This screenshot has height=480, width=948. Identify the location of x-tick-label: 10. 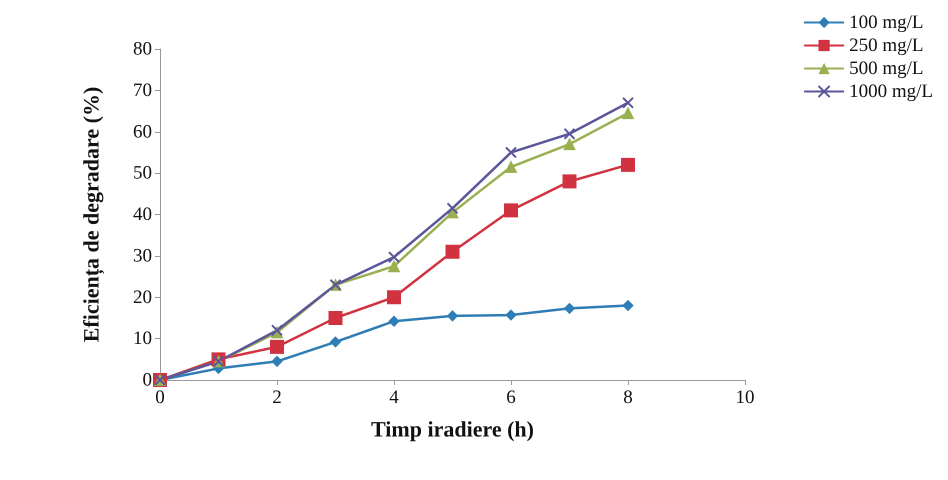
(745, 397).